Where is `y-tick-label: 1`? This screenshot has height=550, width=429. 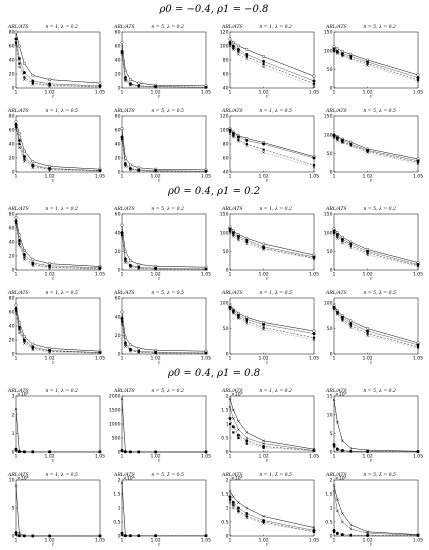 y-tick-label: 1 is located at coordinates (227, 425).